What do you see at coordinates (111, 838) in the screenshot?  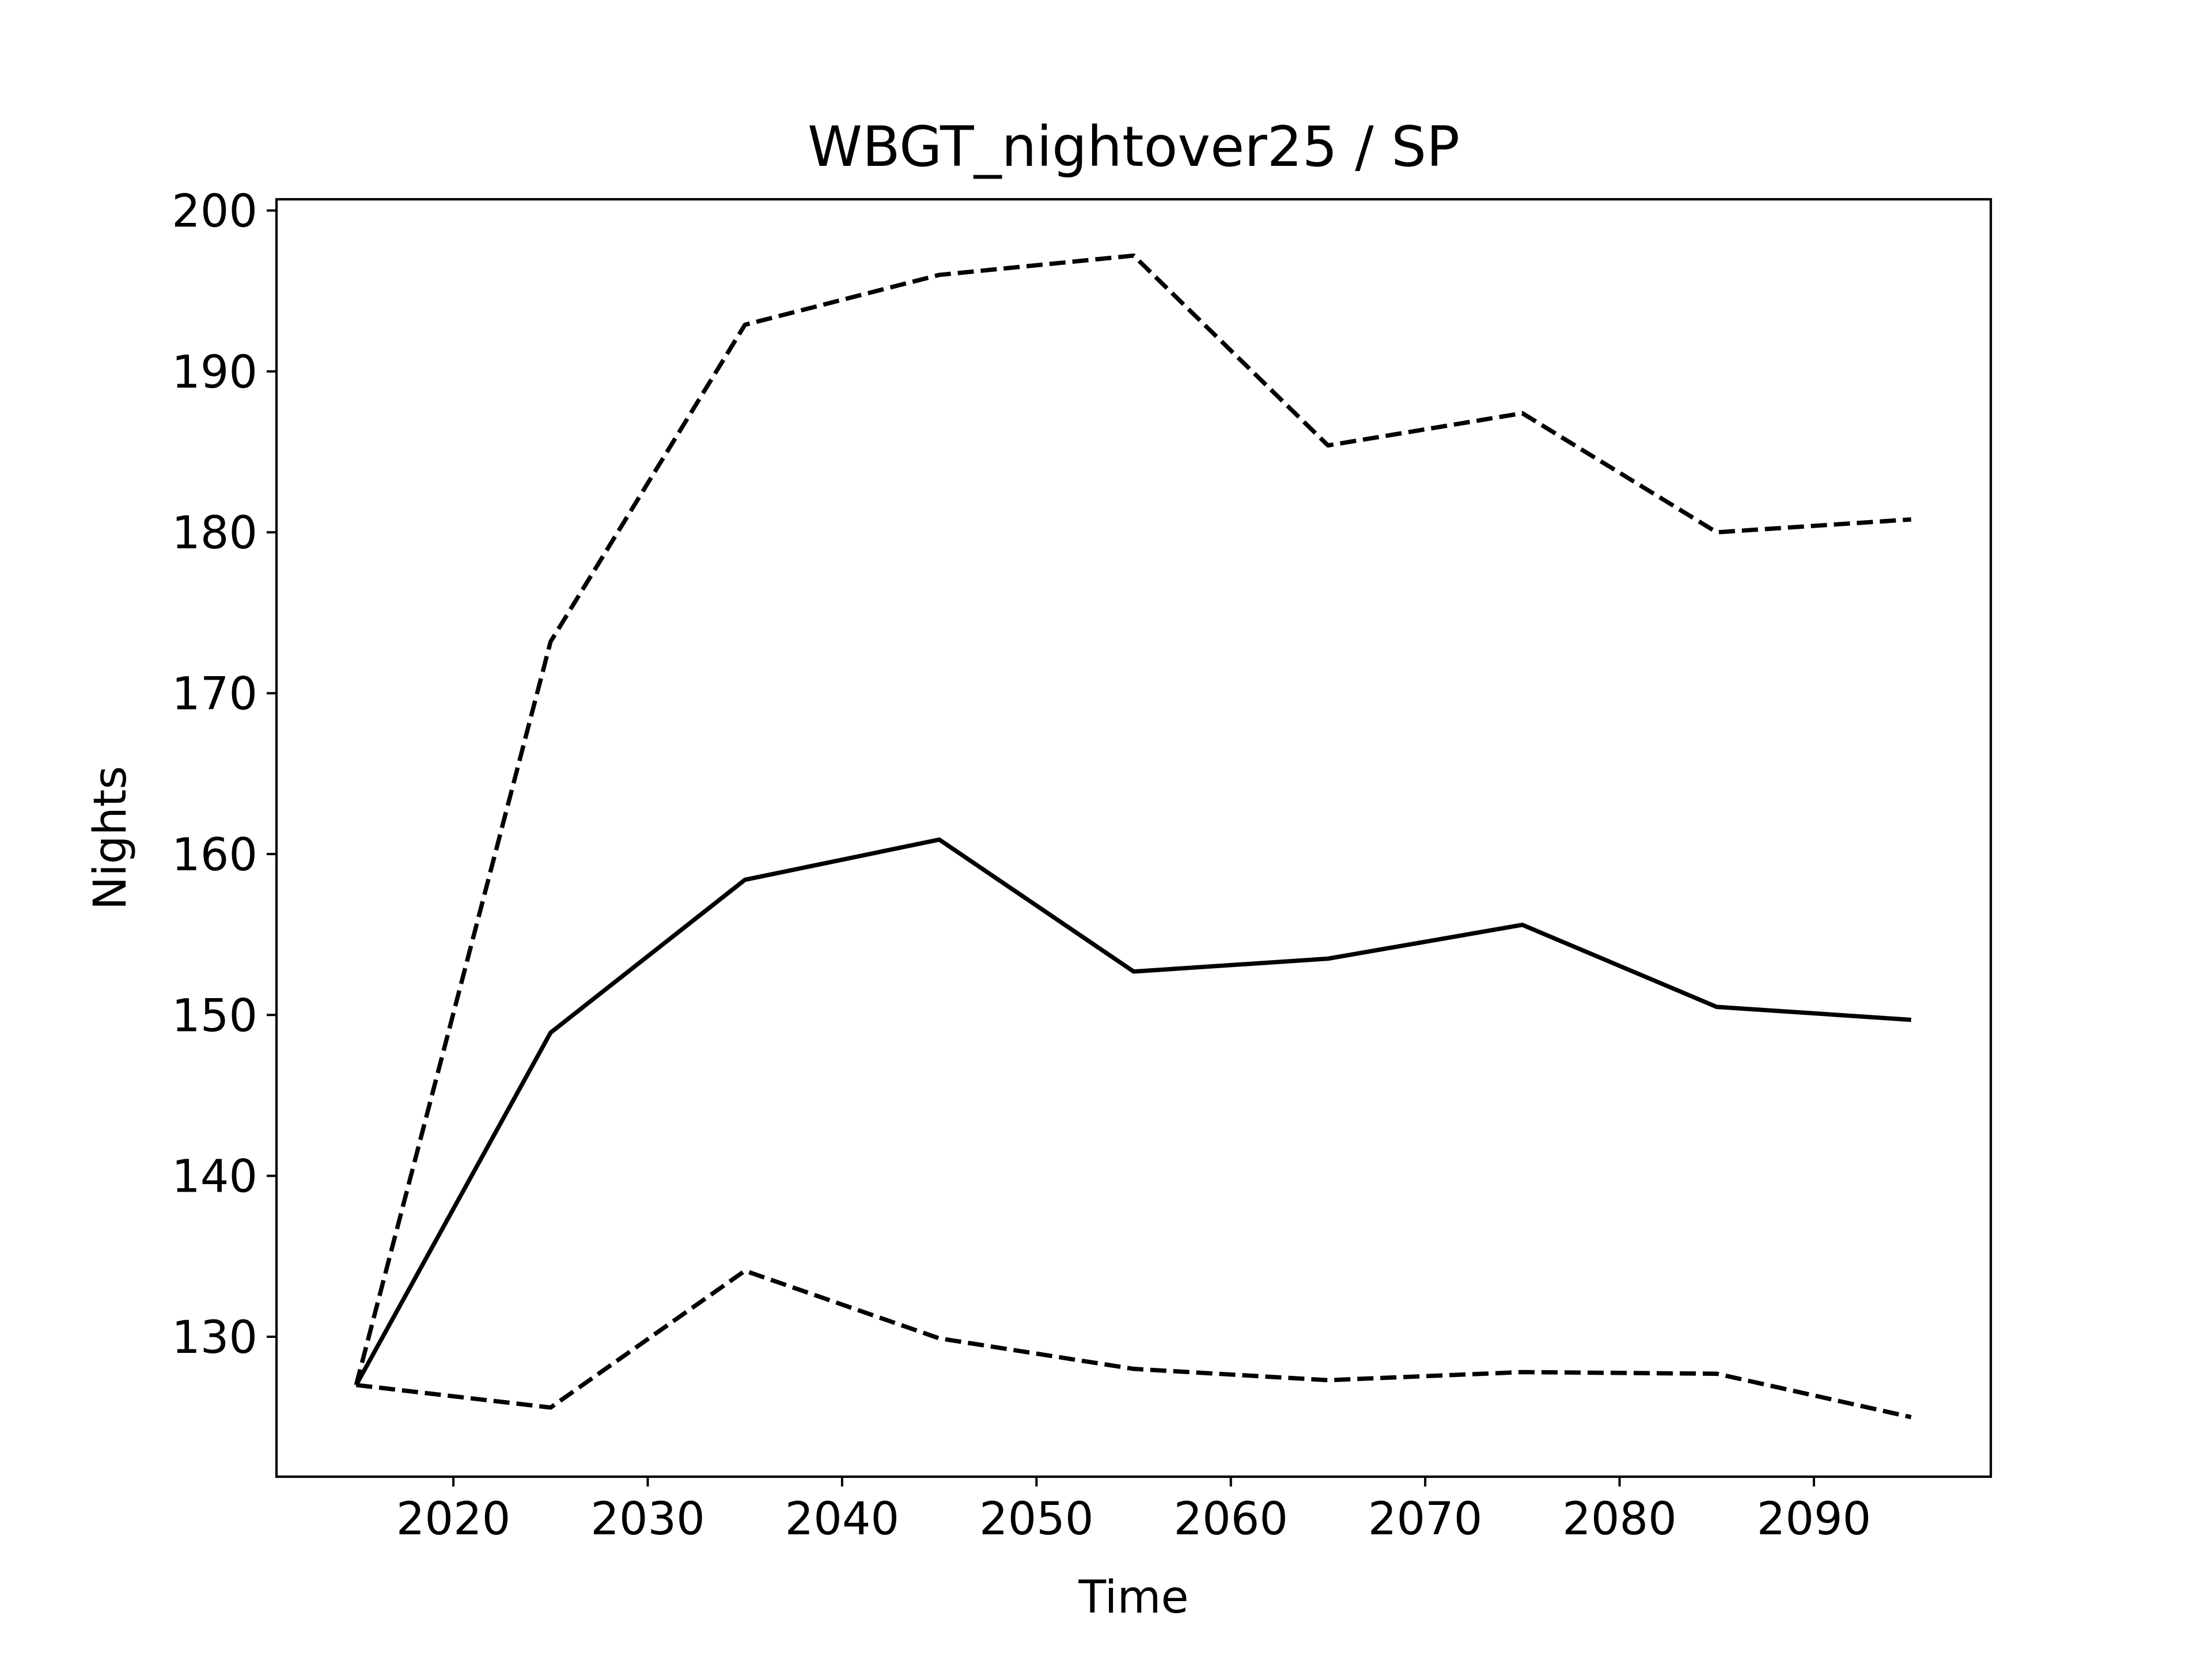 I see `y-axis-label: Nights` at bounding box center [111, 838].